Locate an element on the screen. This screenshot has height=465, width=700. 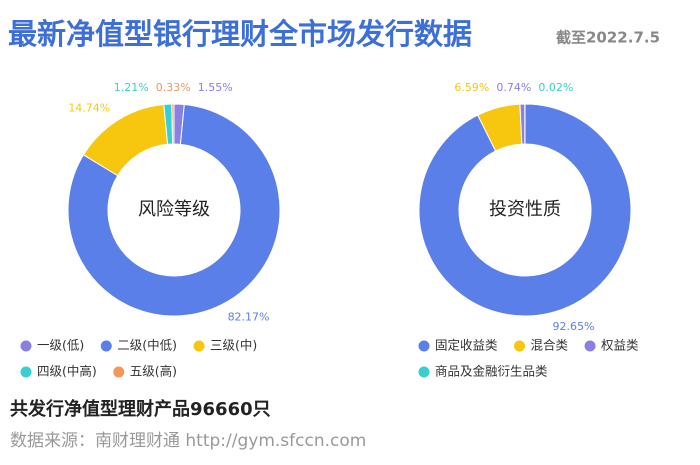
page-subtitle: 截至2022.7.5 is located at coordinates (608, 38).